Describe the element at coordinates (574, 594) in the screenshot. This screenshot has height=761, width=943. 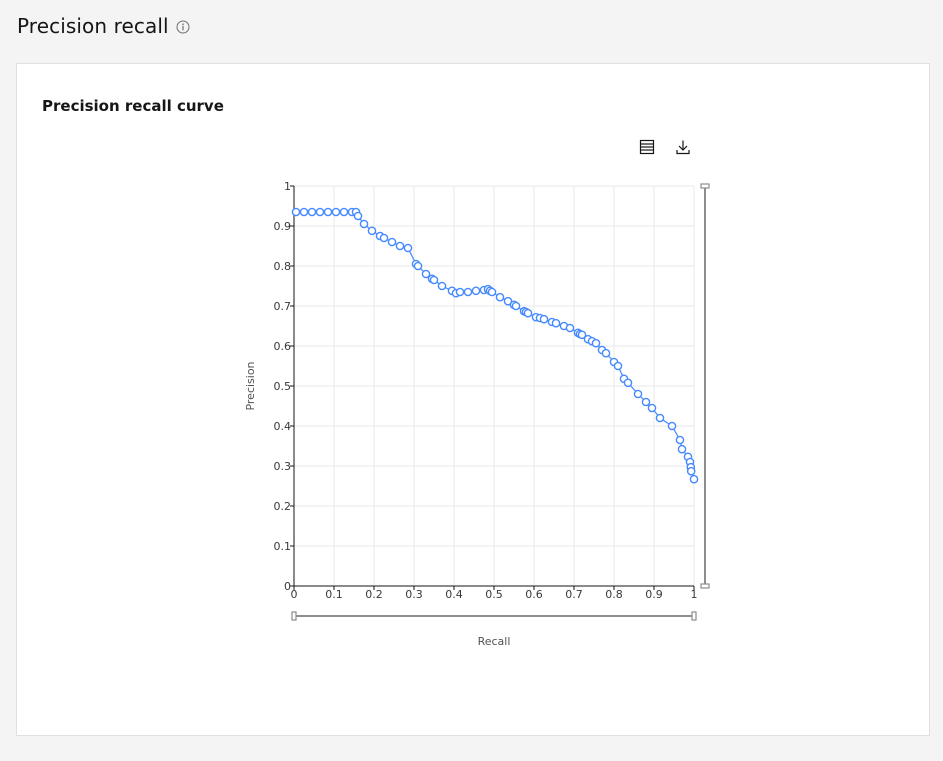
I see `x-tick-label: 0.7` at that location.